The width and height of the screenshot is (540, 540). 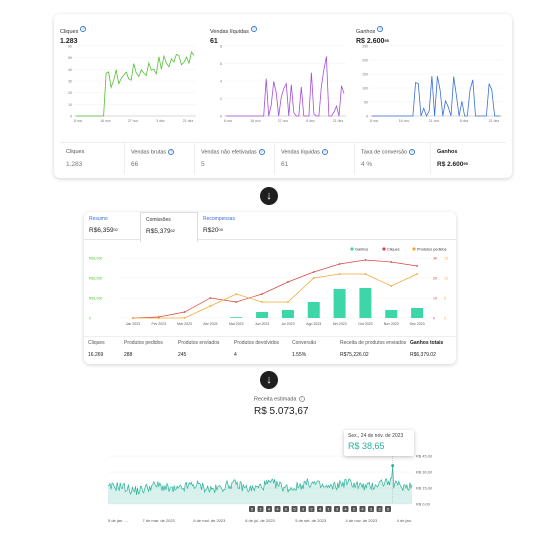 What do you see at coordinates (392, 158) in the screenshot?
I see `stat-conversion-rate: Taxa de conversão? 4 %` at bounding box center [392, 158].